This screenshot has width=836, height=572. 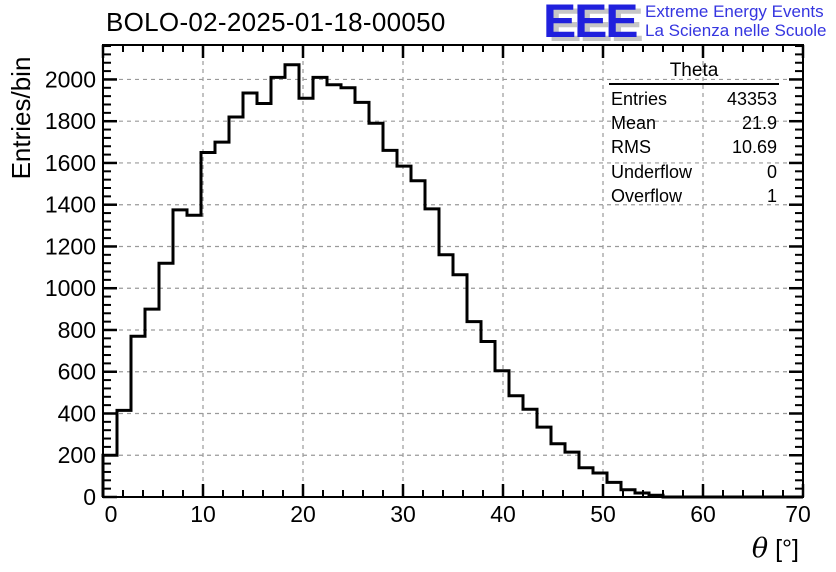 What do you see at coordinates (70, 121) in the screenshot?
I see `y-tick-label: 1800` at bounding box center [70, 121].